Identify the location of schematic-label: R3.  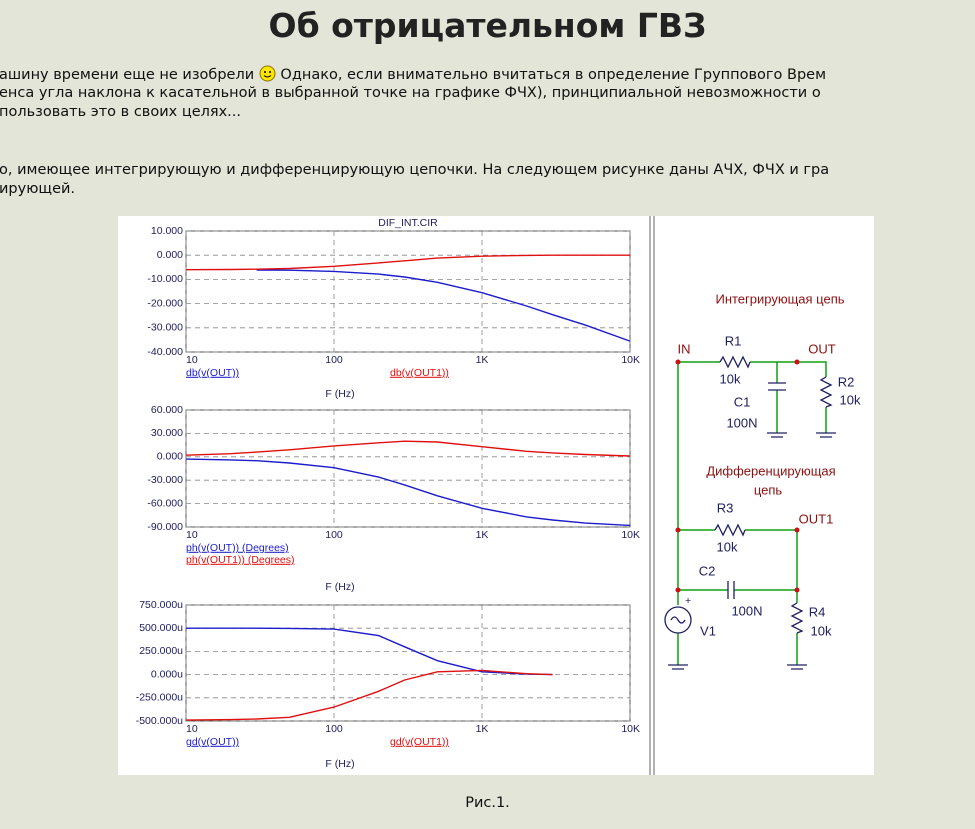
(725, 507).